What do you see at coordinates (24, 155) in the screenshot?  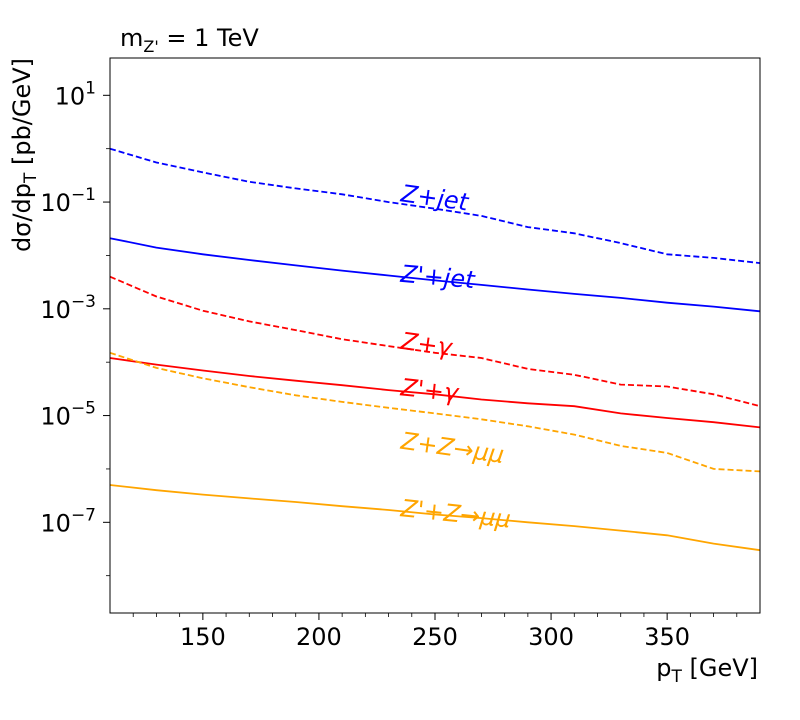 I see `y-axis-title: dσ/dpT [pb/GeV]` at bounding box center [24, 155].